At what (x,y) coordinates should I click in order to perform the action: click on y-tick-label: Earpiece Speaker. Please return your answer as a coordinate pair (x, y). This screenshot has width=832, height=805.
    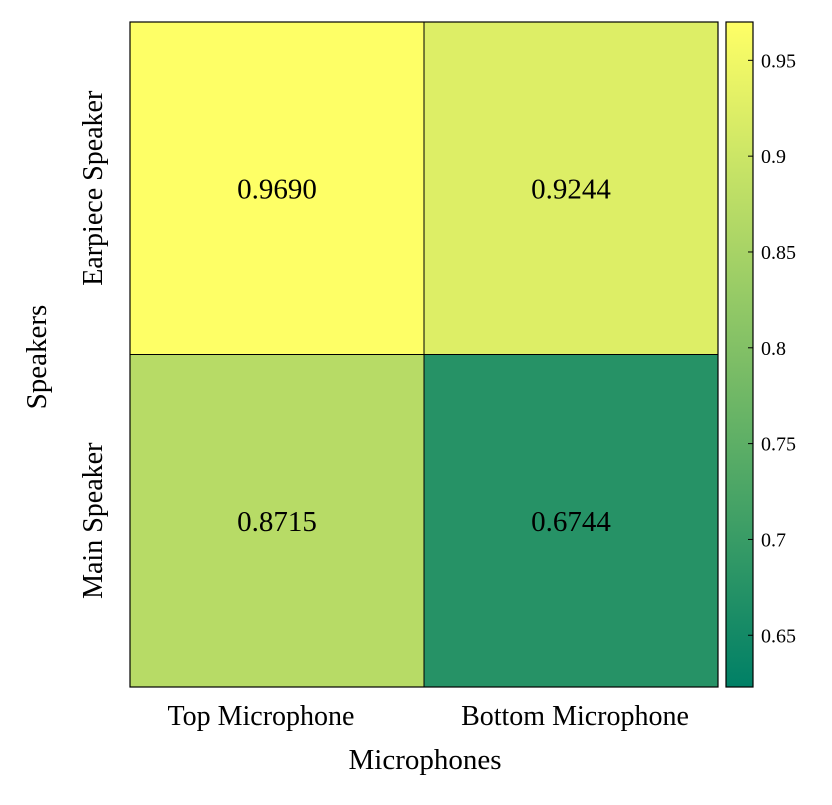
    Looking at the image, I should click on (93, 188).